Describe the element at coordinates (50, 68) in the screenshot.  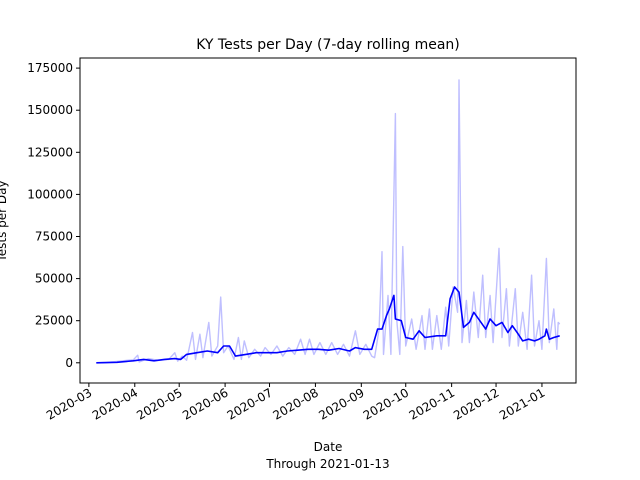
I see `y-tick-label: 175000` at that location.